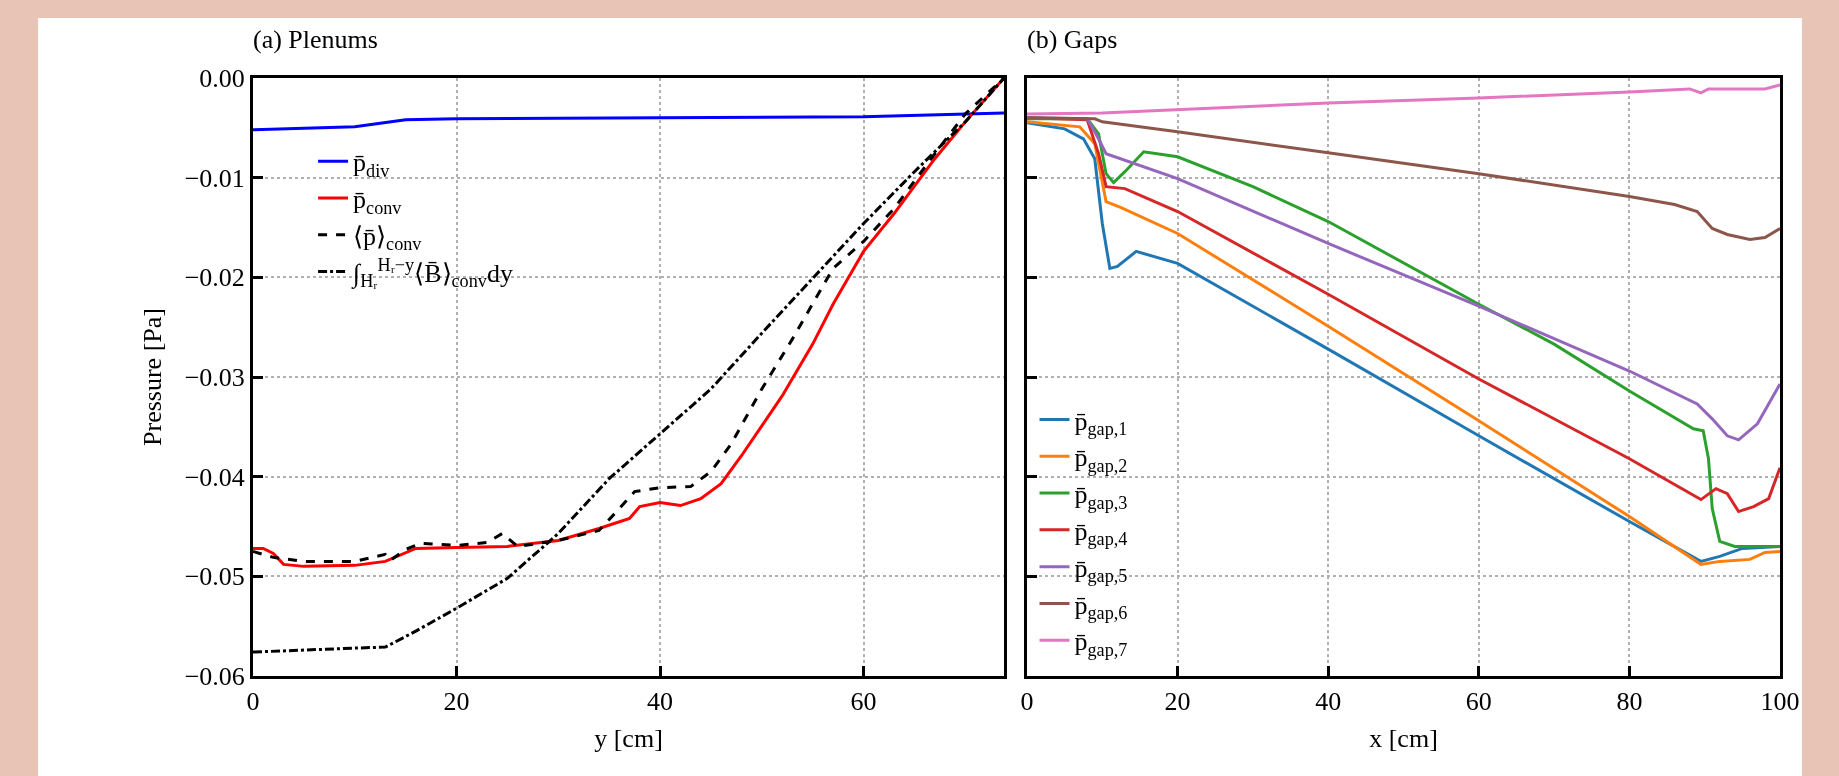 This screenshot has height=776, width=1839. Describe the element at coordinates (1101, 607) in the screenshot. I see `legend-label: p̄$_{gap,6}$` at that location.